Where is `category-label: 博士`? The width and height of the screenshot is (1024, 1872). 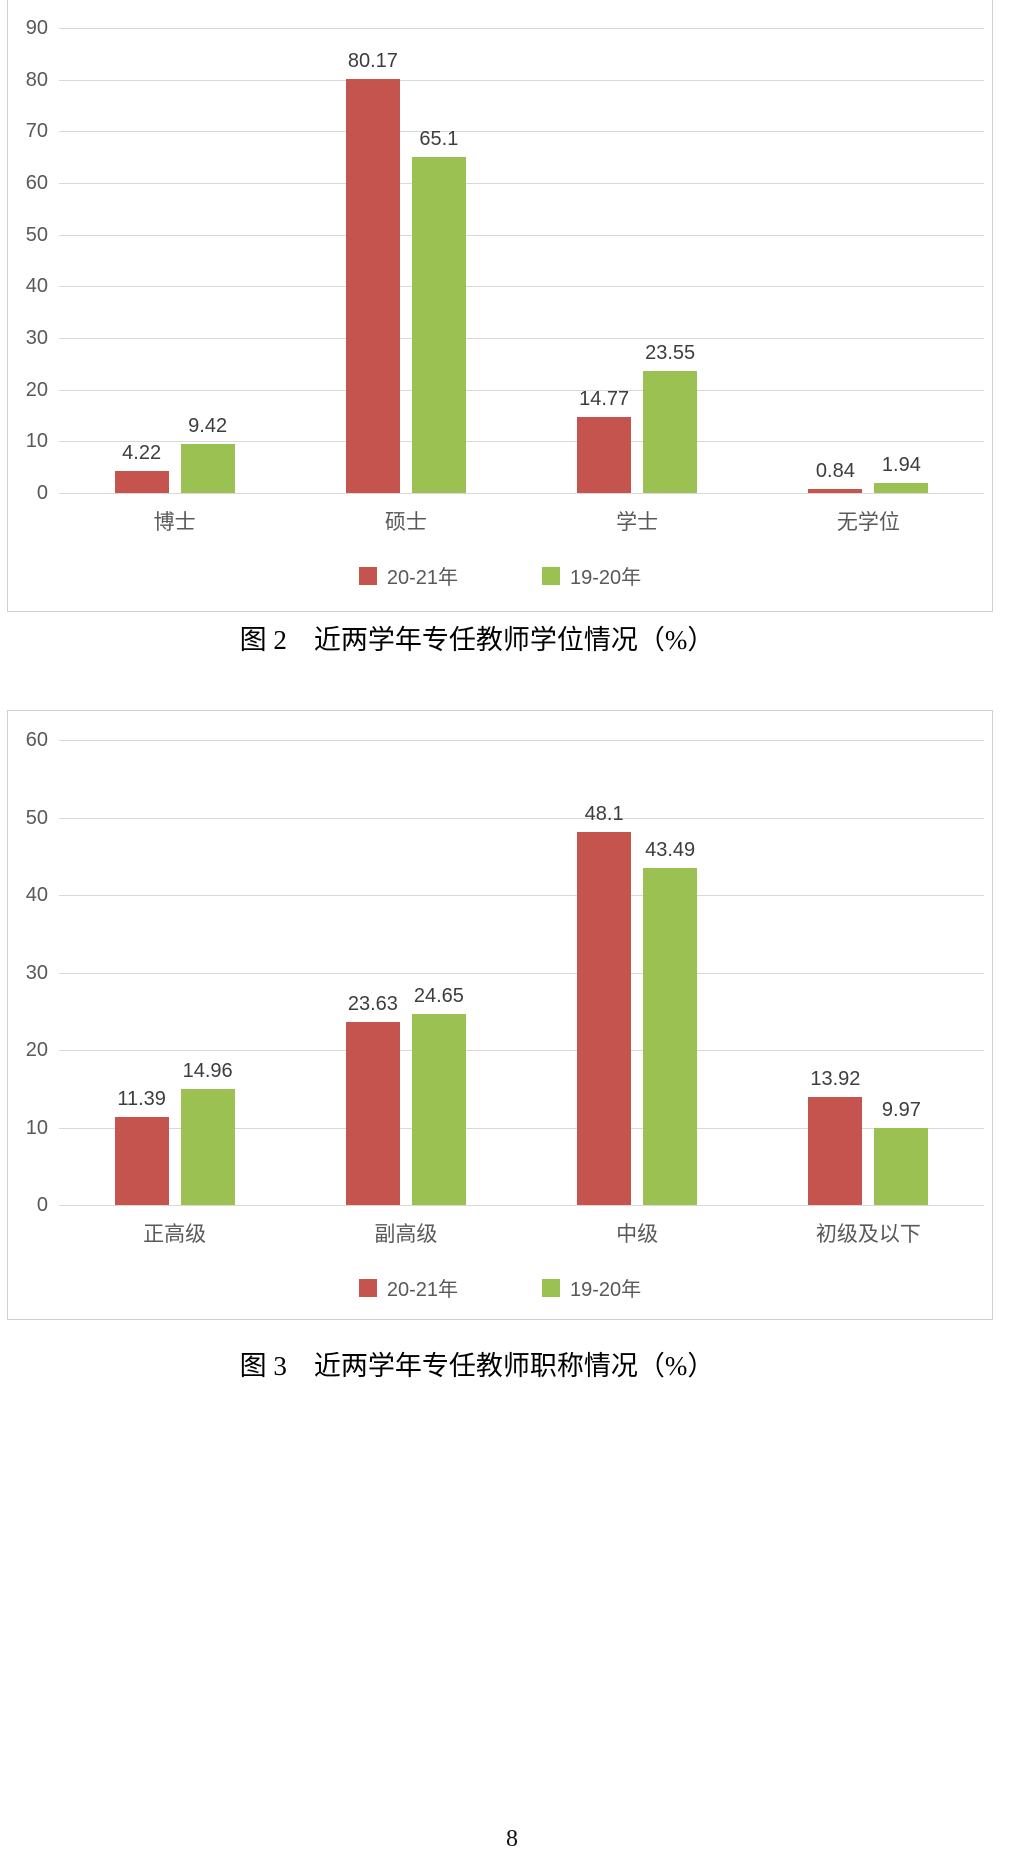
category-label: 博士 is located at coordinates (174, 522).